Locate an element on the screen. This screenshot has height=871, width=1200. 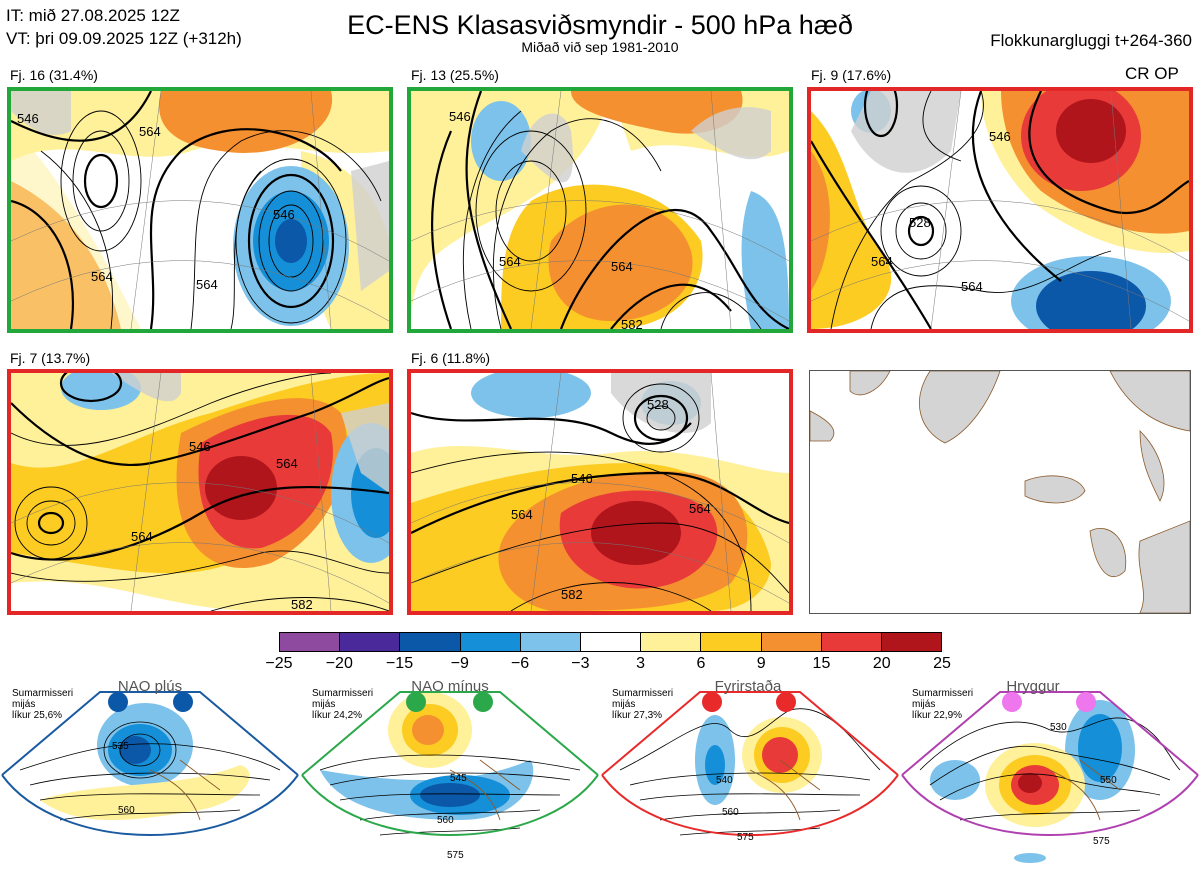
initial-time: IT: mið 27.08.2025 12Z is located at coordinates (93, 15).